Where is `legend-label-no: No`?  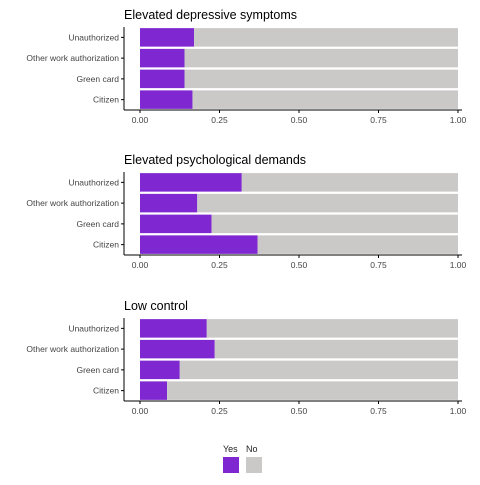 legend-label-no: No is located at coordinates (252, 449).